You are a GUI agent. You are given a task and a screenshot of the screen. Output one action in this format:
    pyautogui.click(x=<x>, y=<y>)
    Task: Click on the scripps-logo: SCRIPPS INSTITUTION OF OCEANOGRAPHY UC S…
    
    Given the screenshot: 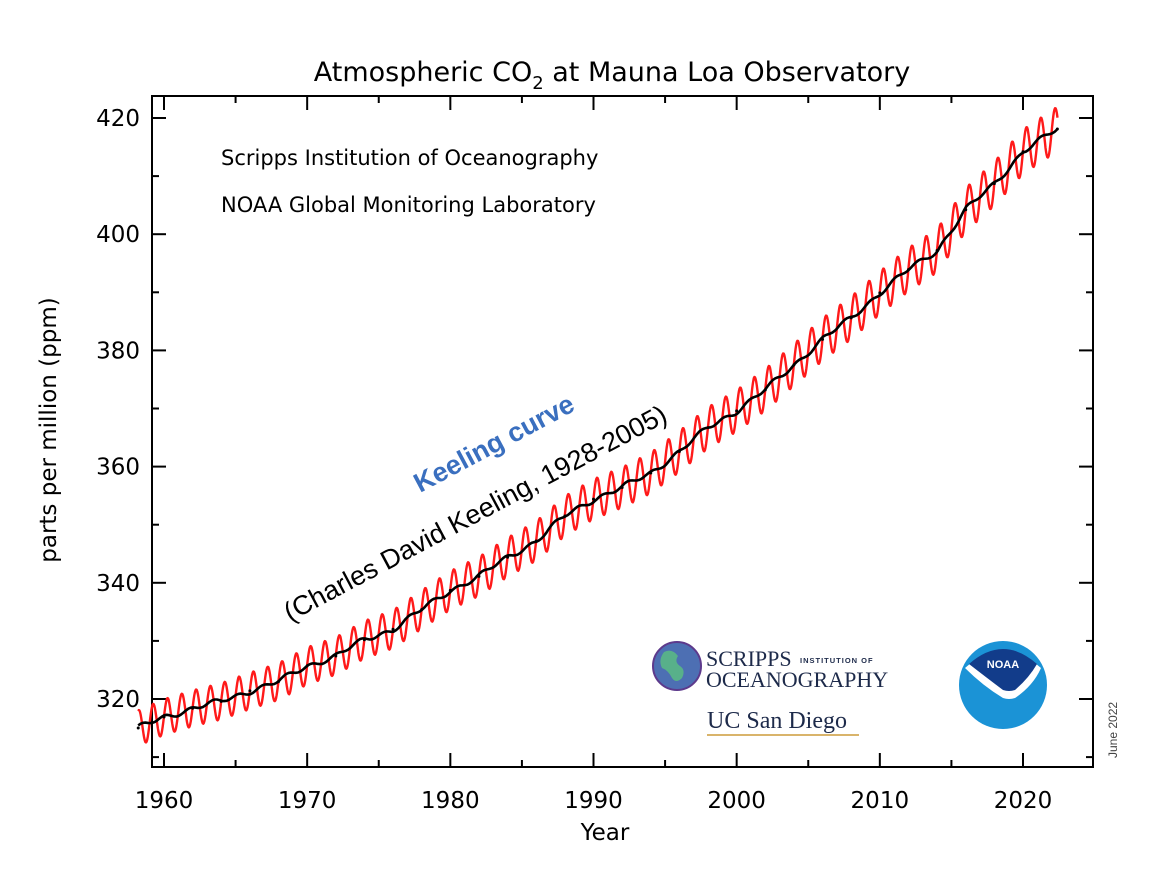 What is the action you would take?
    pyautogui.click(x=770, y=688)
    